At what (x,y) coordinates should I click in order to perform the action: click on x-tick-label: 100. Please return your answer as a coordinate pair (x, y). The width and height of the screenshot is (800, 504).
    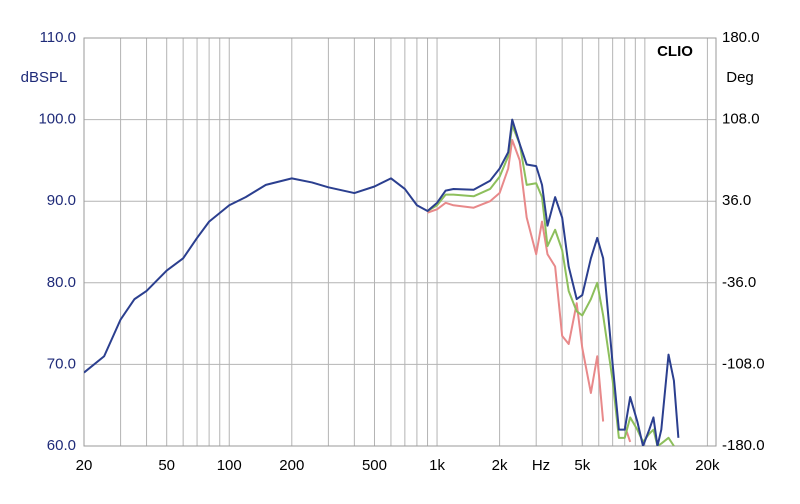
    Looking at the image, I should click on (229, 465).